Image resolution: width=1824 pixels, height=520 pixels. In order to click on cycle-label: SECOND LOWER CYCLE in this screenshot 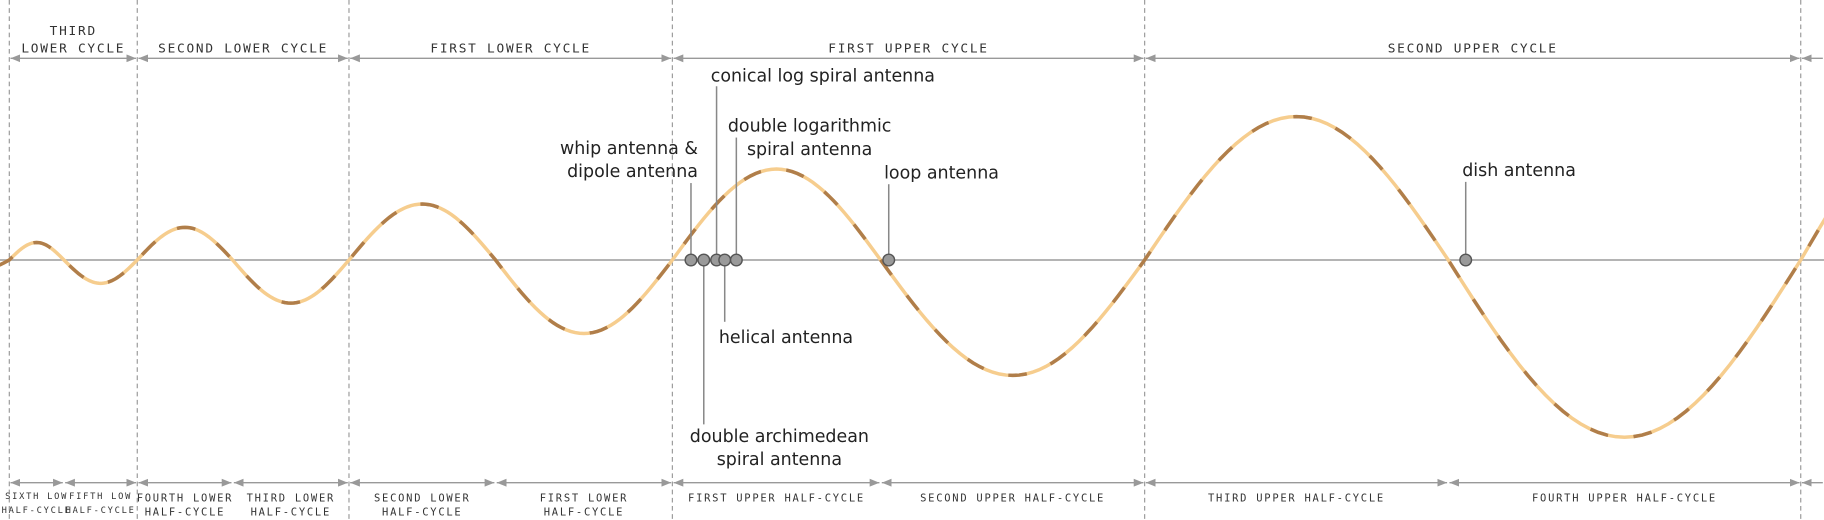, I will do `click(243, 48)`.